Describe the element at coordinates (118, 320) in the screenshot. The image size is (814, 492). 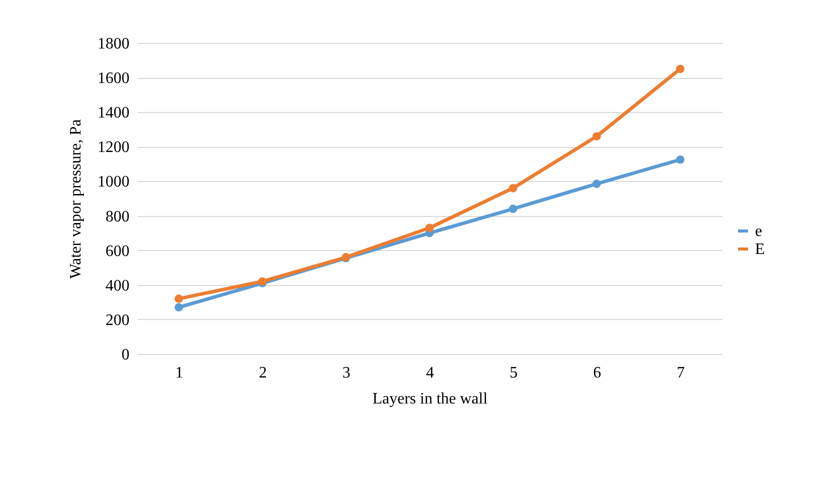
I see `y-tick-label: 200` at that location.